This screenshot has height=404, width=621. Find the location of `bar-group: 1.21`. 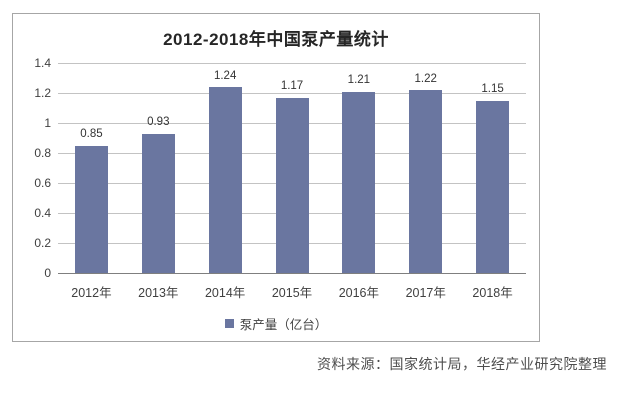

bar-group: 1.21 is located at coordinates (358, 168).